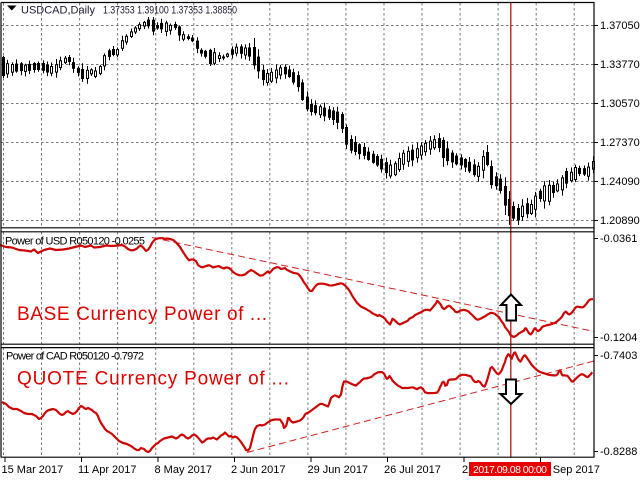  I want to click on svg-text: -0.0361, so click(618, 239).